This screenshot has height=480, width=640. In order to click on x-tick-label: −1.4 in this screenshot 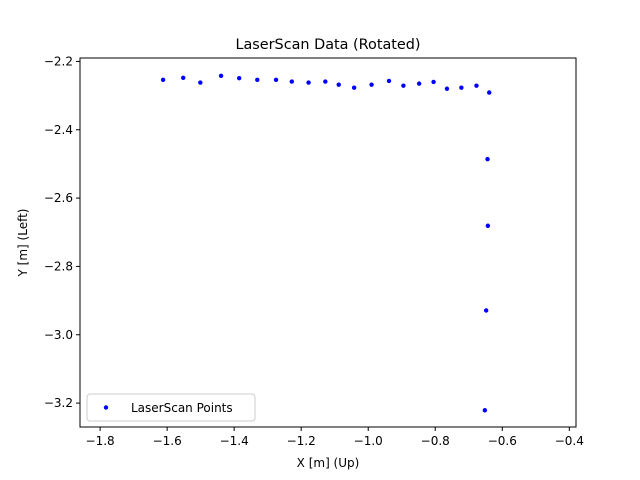, I will do `click(234, 441)`.